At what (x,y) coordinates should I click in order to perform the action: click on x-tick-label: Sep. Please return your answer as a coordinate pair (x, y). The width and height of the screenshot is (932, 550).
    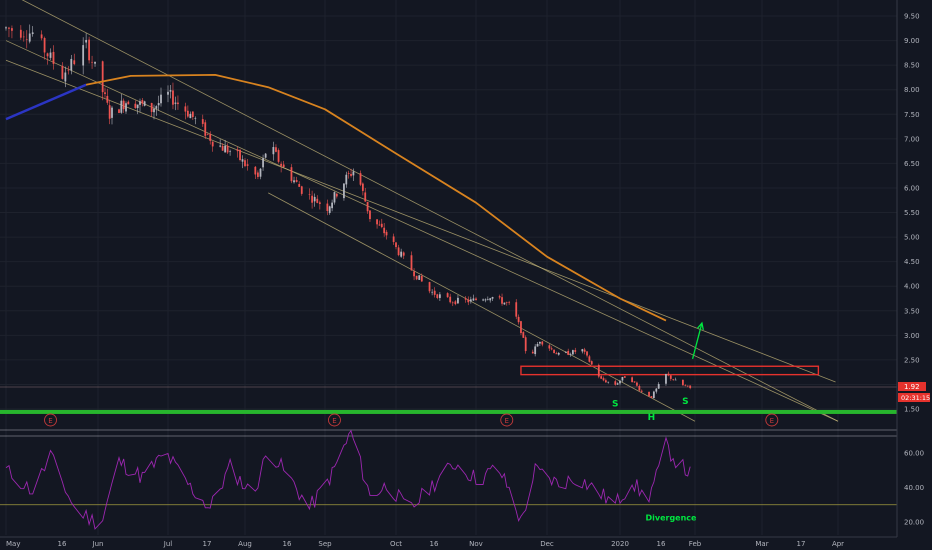
    Looking at the image, I should click on (325, 544).